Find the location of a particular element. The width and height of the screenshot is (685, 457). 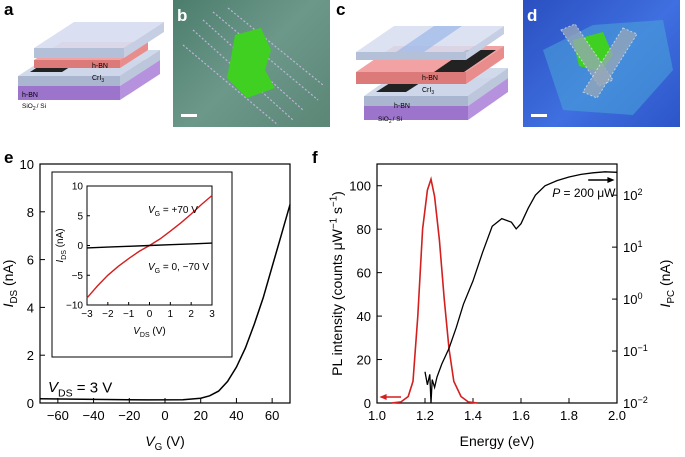

x-axis-label: Energy (eV) is located at coordinates (497, 441).